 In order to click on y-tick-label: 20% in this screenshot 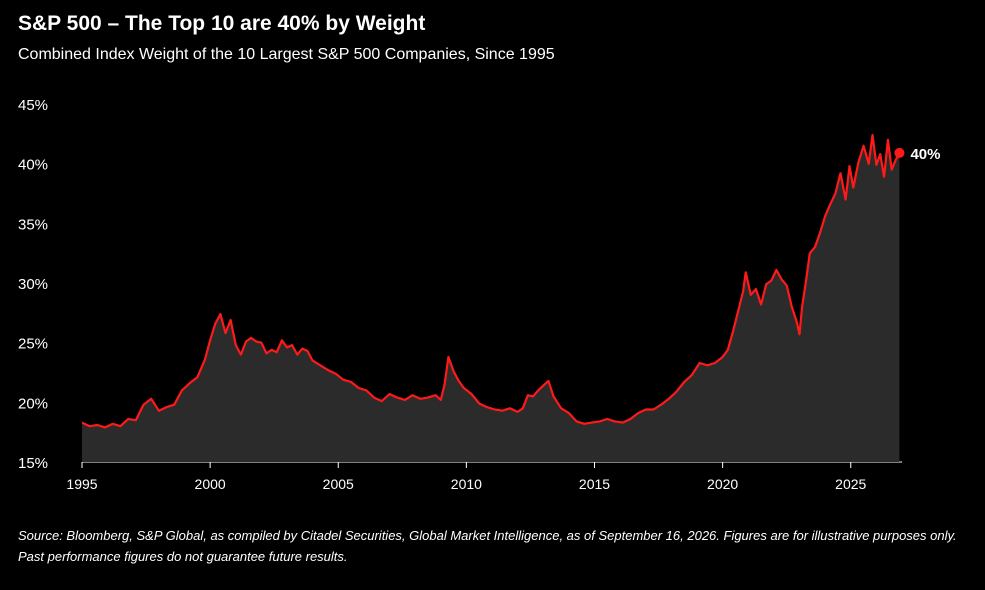, I will do `click(33, 403)`.